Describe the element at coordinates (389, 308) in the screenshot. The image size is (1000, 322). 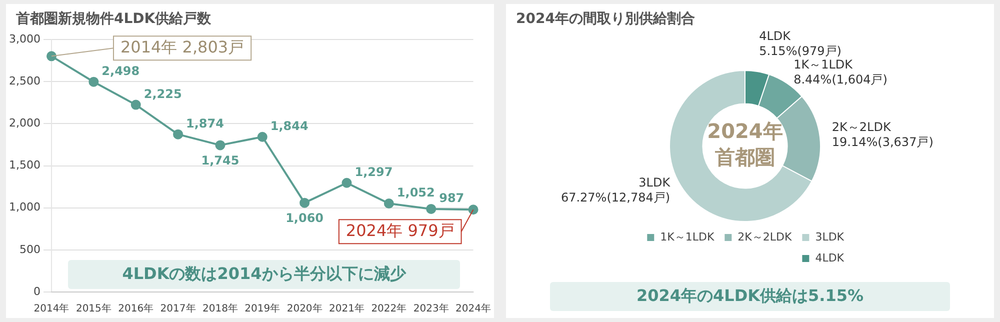
I see `x-tick-label: 2022年` at that location.